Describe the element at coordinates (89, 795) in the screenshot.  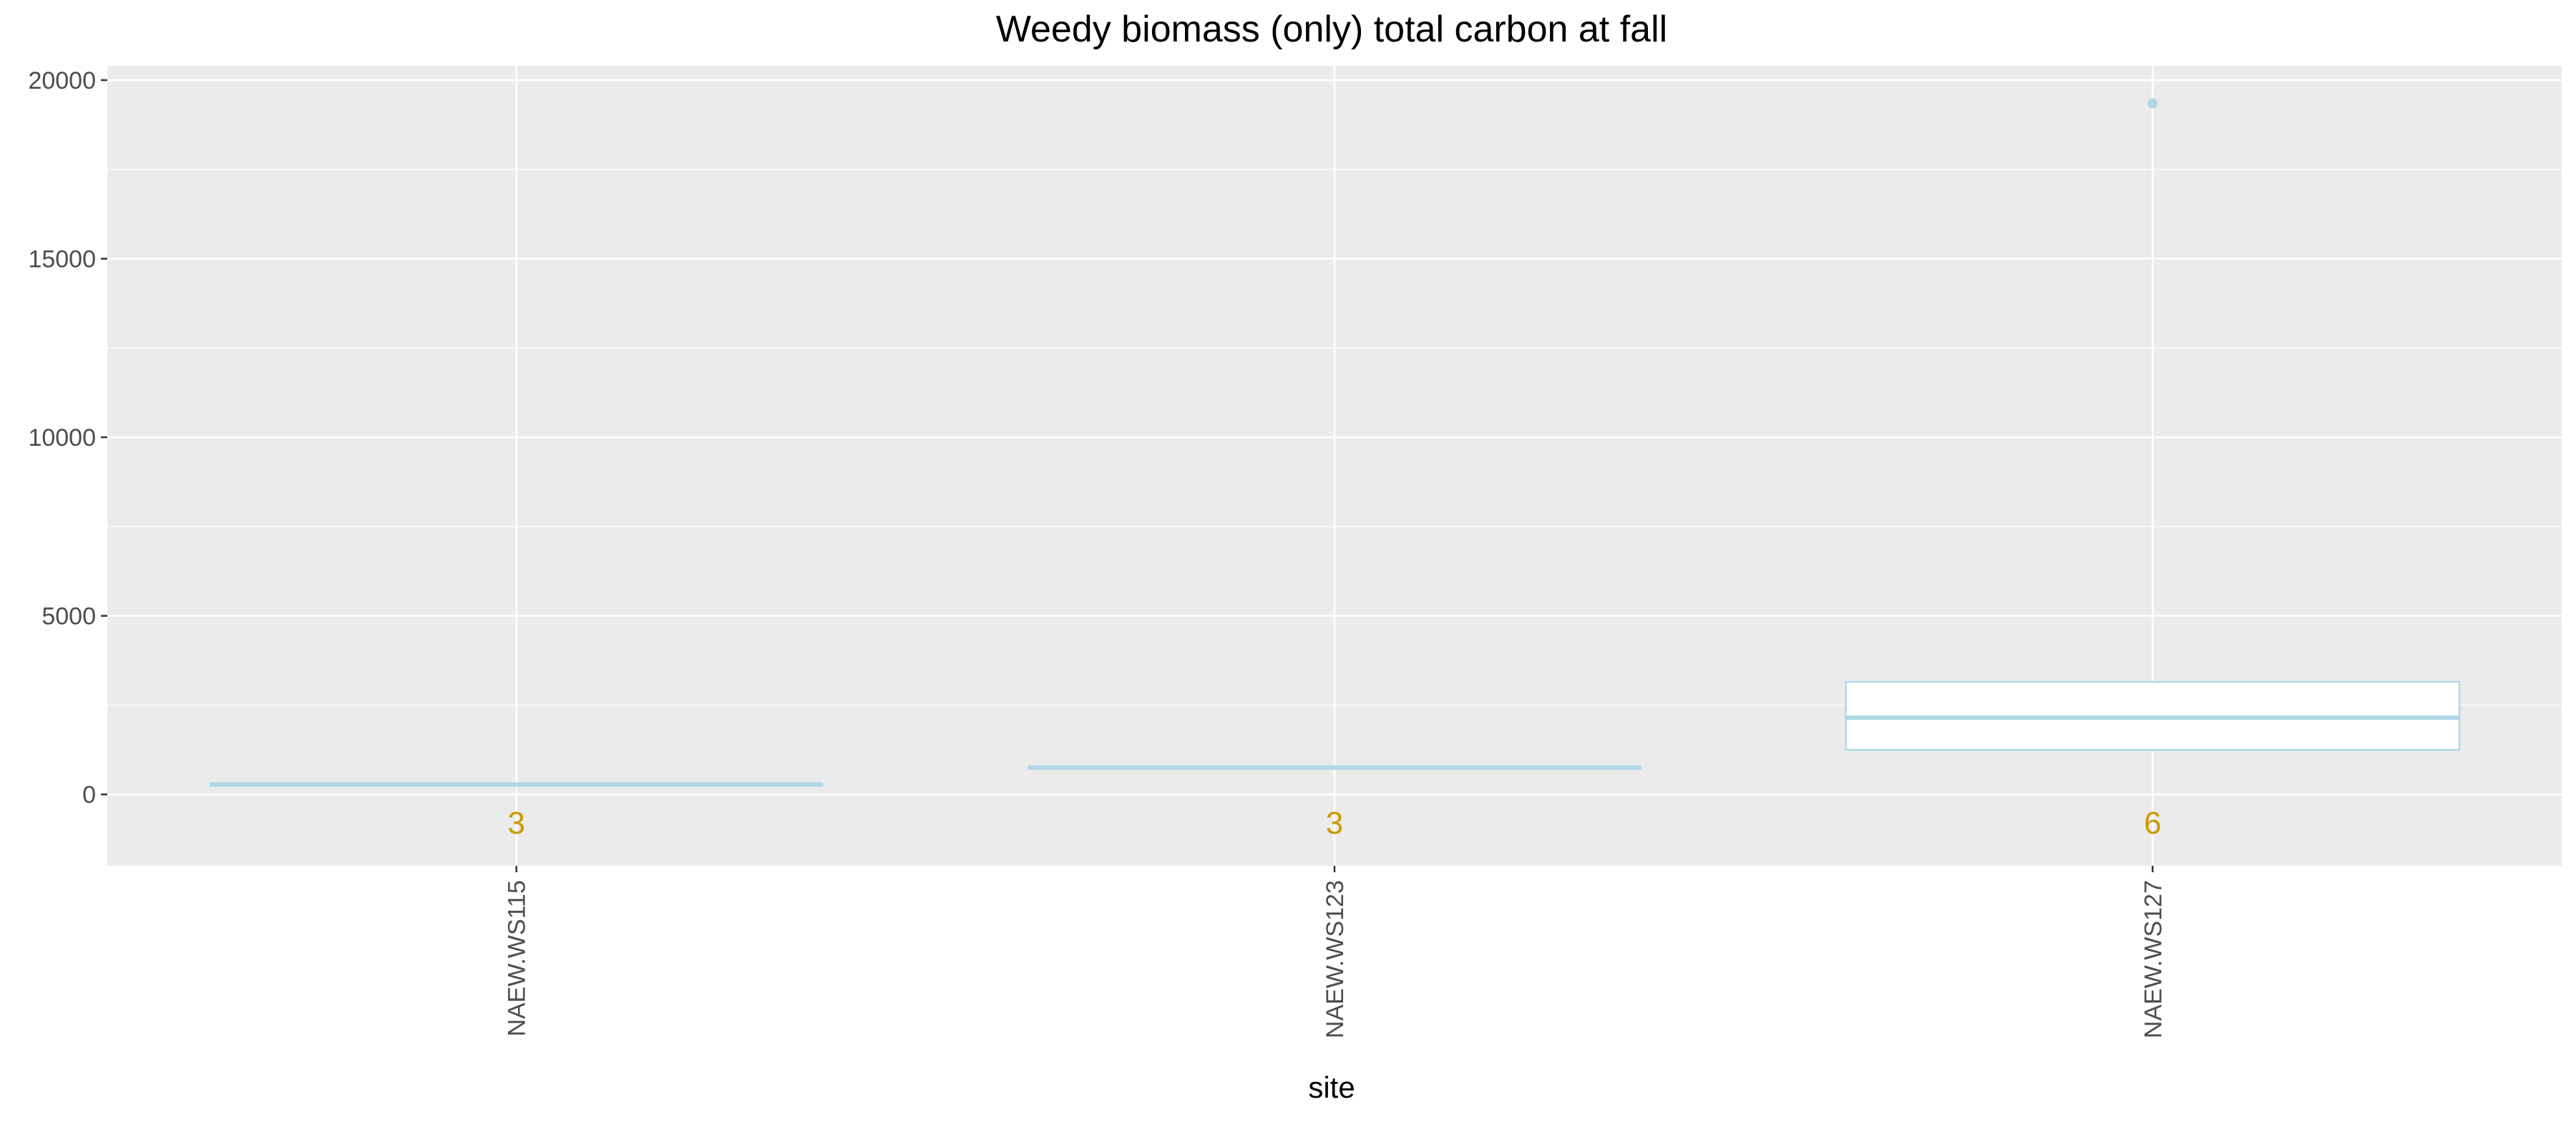
I see `y-tick-label: 0` at that location.